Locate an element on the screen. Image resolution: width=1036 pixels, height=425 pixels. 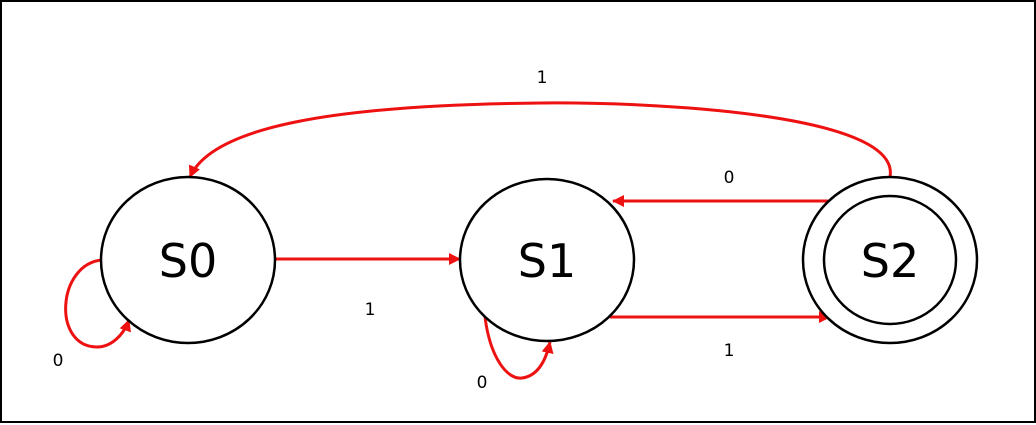
edge-s1-s1 is located at coordinates (518, 348).